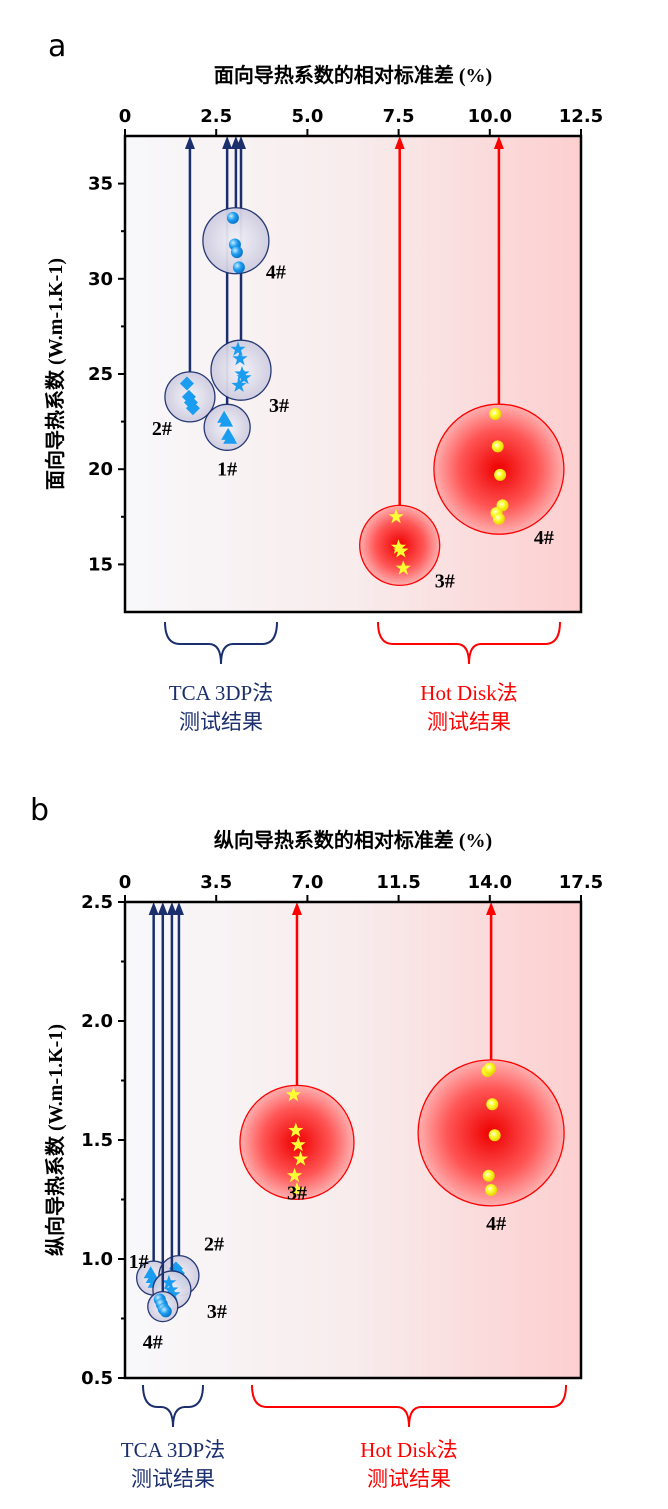  What do you see at coordinates (125, 116) in the screenshot?
I see `x-tick-label: 0` at bounding box center [125, 116].